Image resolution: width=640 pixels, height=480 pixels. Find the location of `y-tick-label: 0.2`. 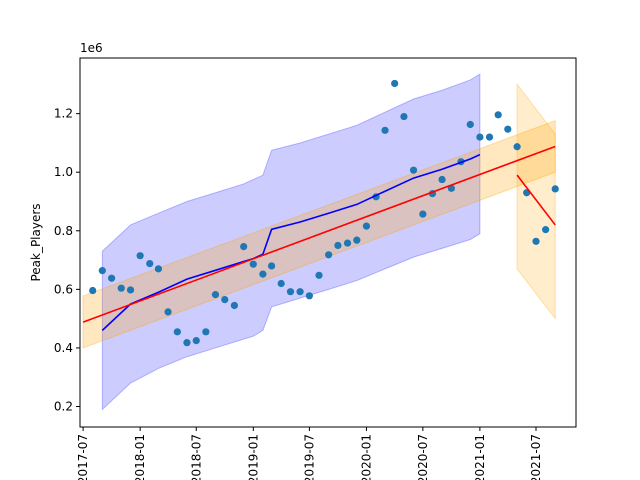

y-tick-label: 0.2 is located at coordinates (63, 407).